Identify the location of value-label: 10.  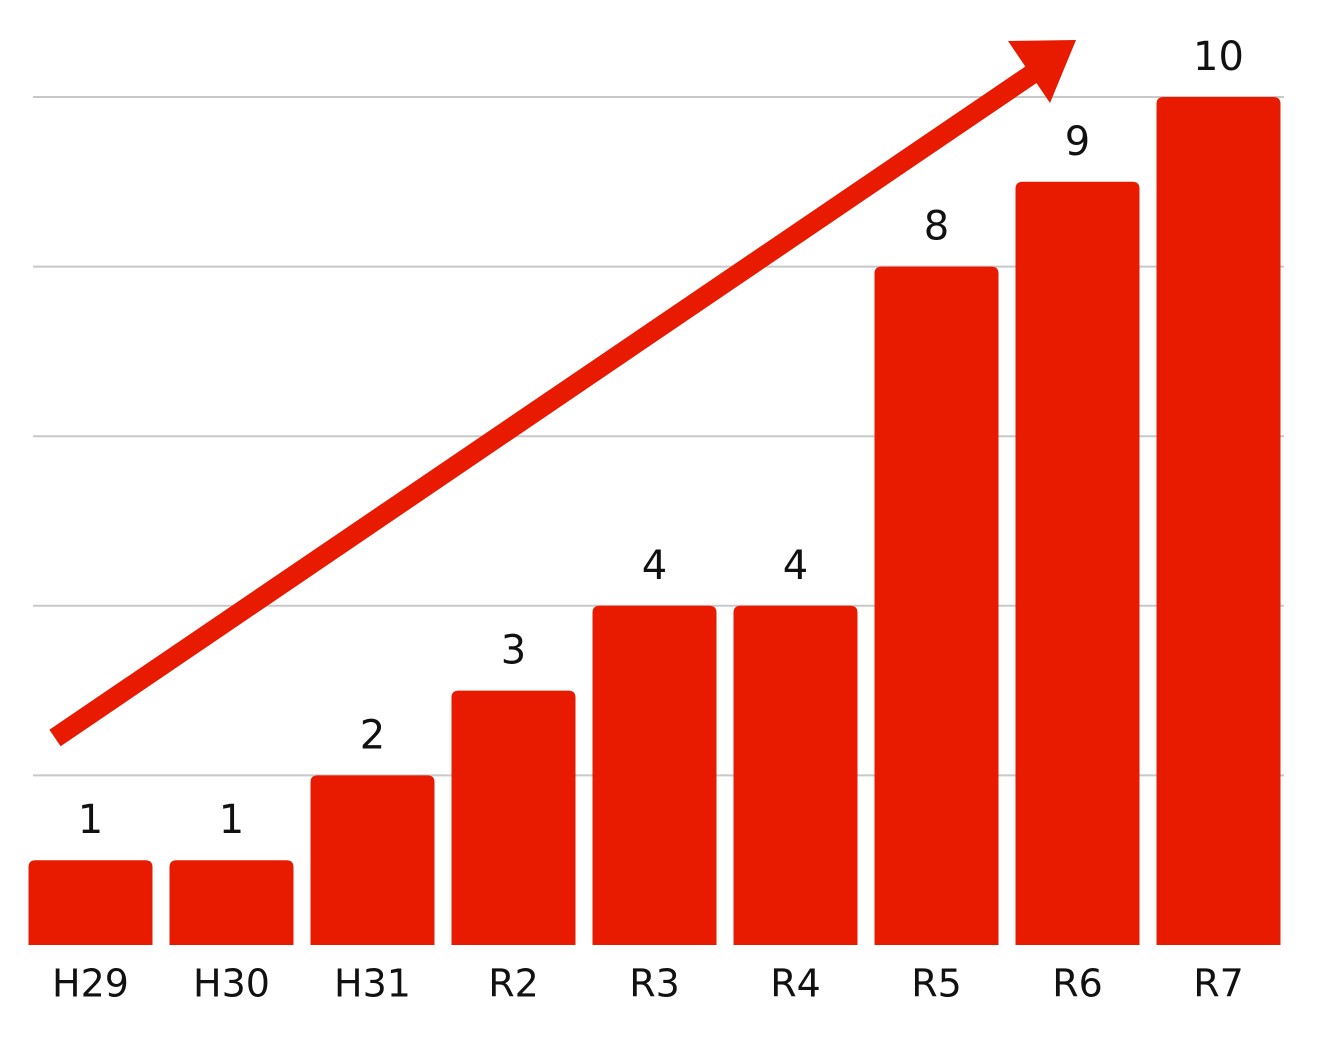
(1218, 57).